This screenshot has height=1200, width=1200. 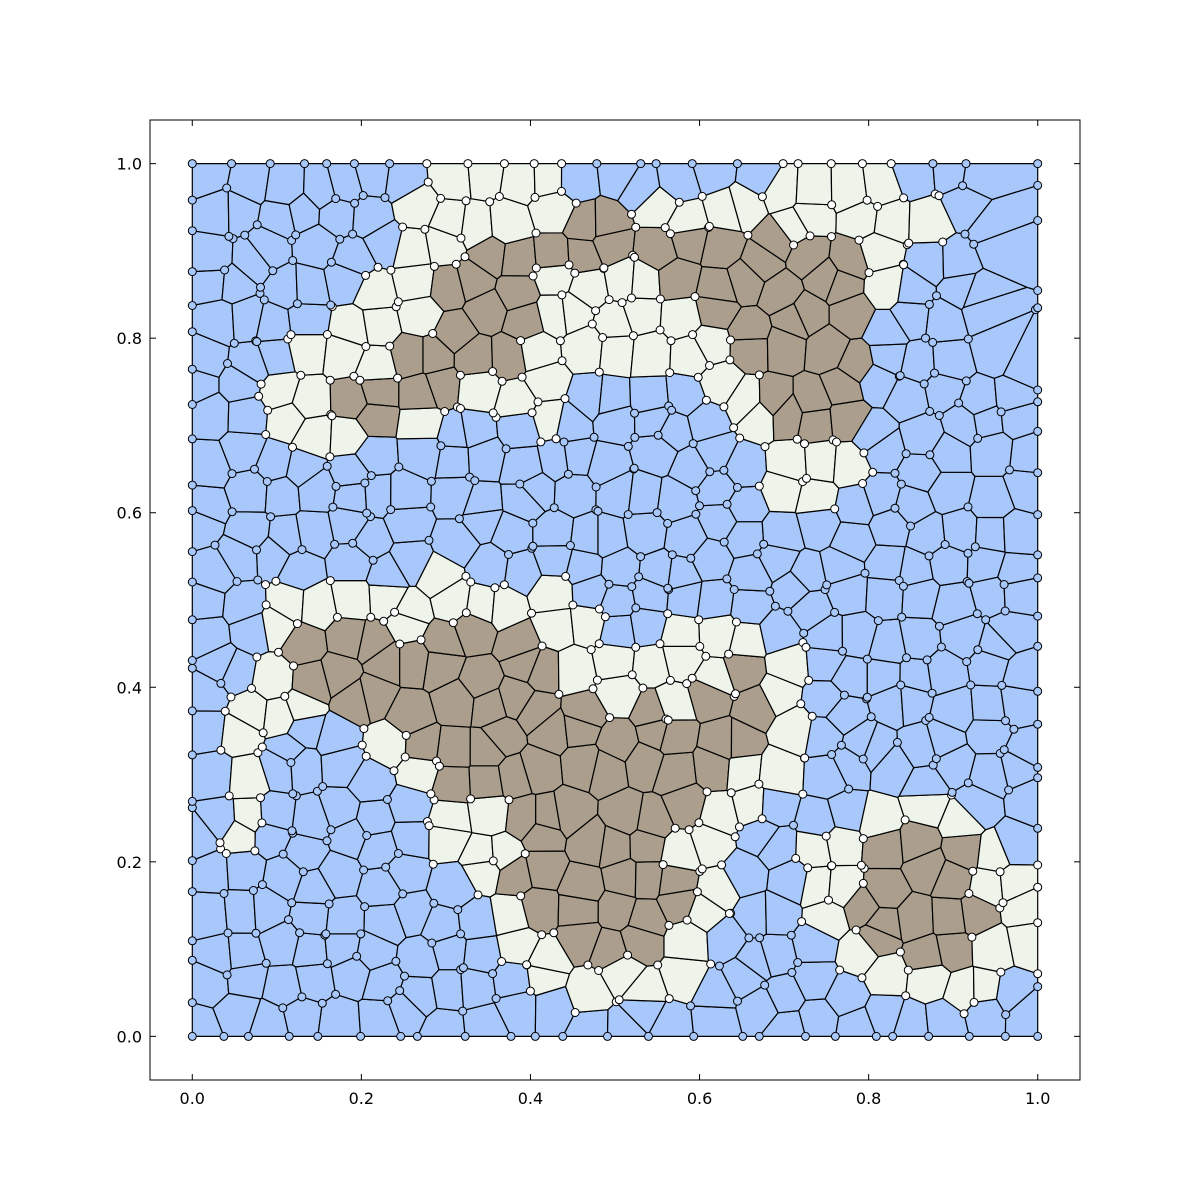 What do you see at coordinates (453, 746) in the screenshot?
I see `voronoi-cell-brown` at bounding box center [453, 746].